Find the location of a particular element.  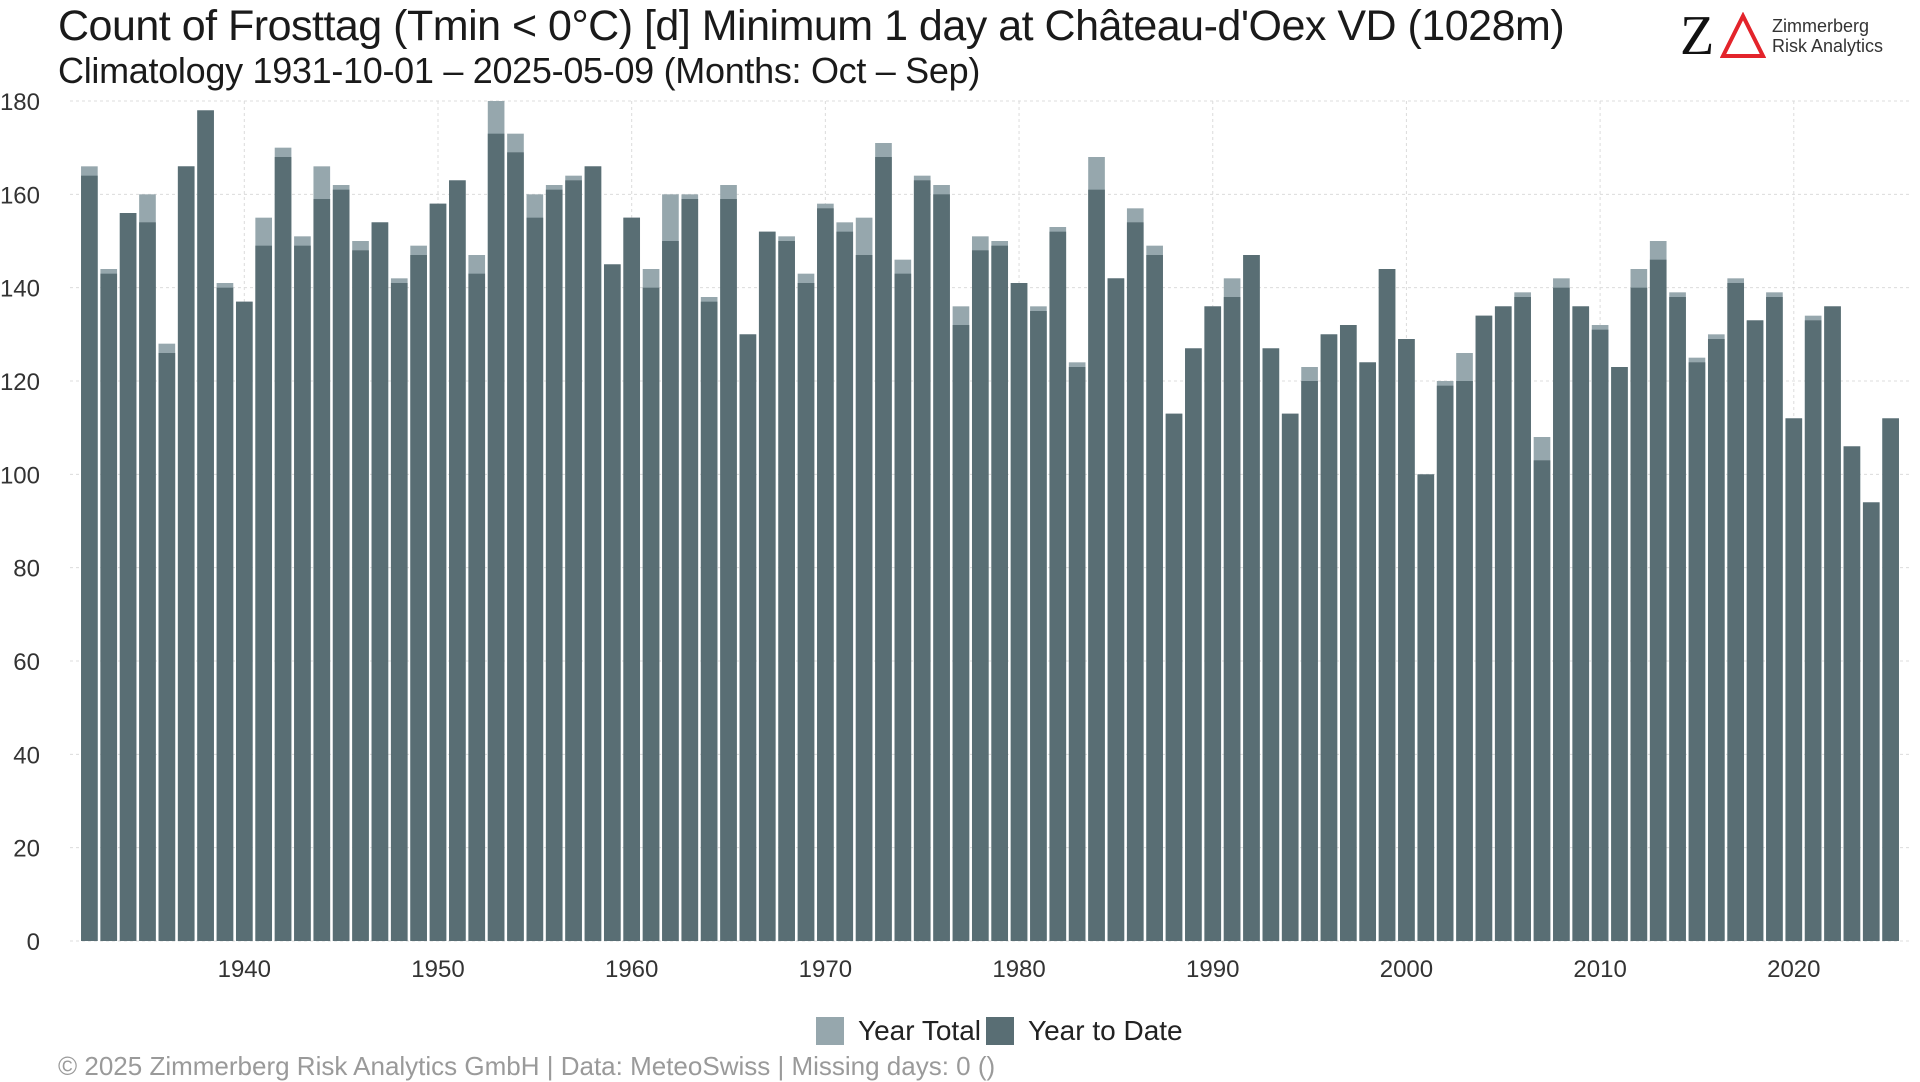

legend-item-year-to-date: Year to Date is located at coordinates (1084, 1031).